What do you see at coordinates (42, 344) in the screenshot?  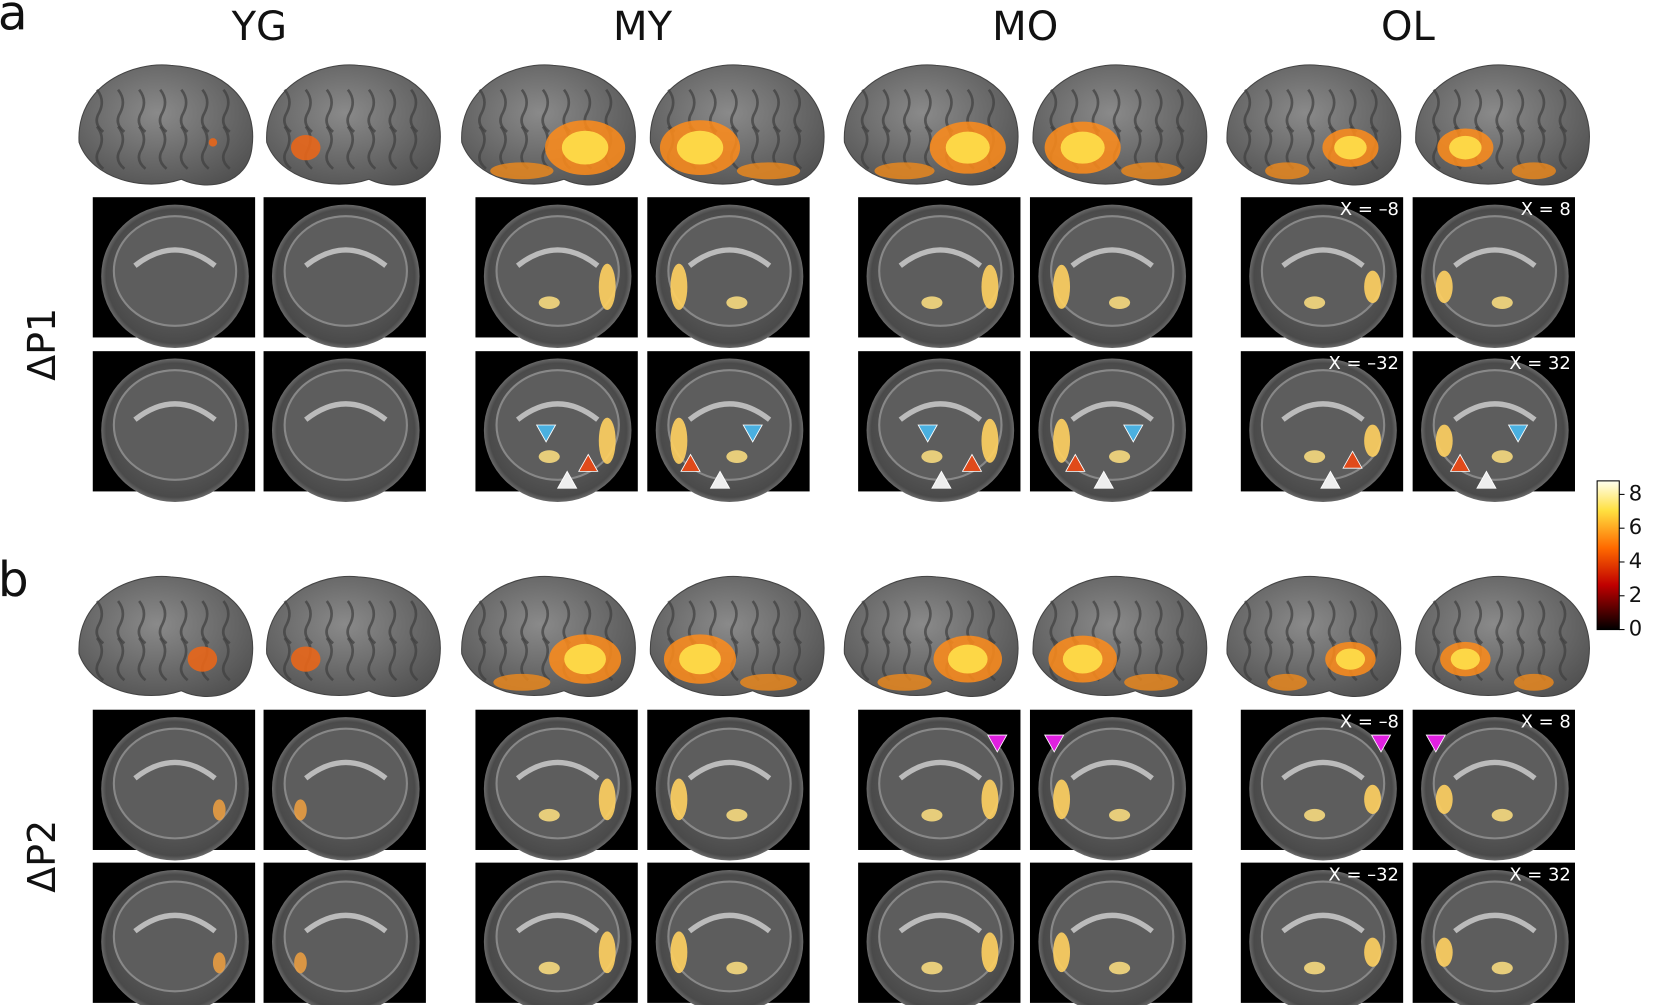 I see `row-label: ΔP1` at bounding box center [42, 344].